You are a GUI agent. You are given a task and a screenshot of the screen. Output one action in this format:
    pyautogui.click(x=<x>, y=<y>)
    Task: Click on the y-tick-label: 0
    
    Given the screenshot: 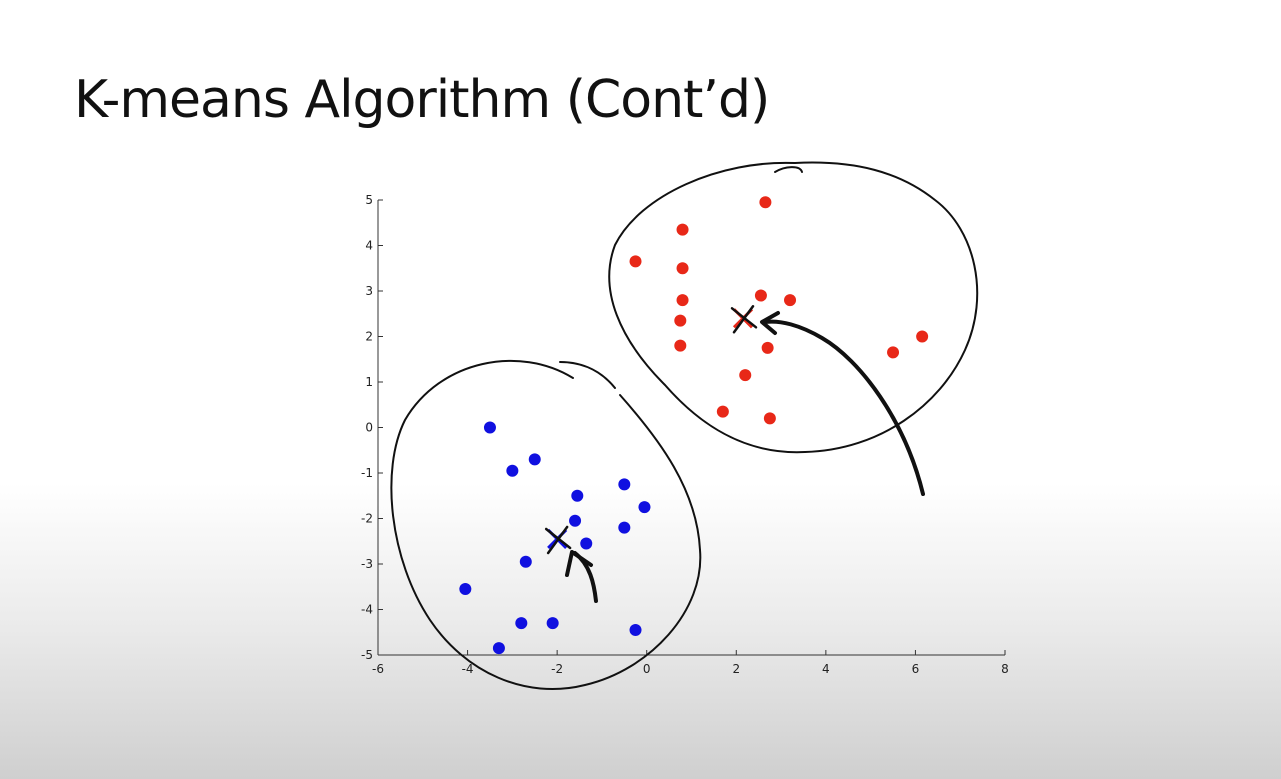 What is the action you would take?
    pyautogui.click(x=369, y=428)
    